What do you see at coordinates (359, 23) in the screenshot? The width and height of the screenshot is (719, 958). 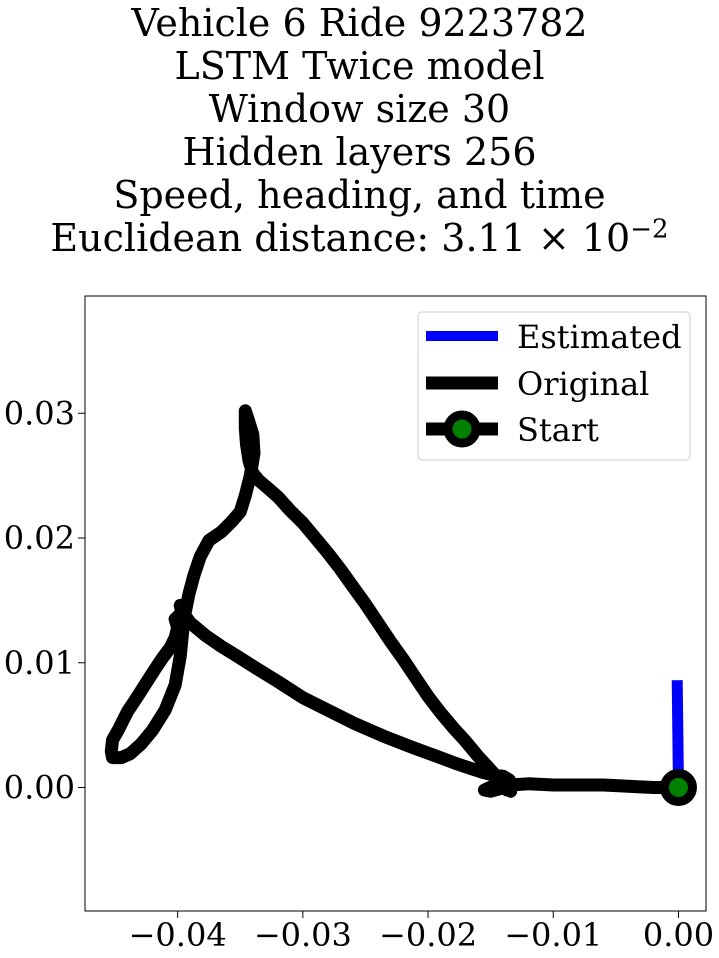 I see `title-line-vehicle: Vehicle 6 Ride 9223782` at bounding box center [359, 23].